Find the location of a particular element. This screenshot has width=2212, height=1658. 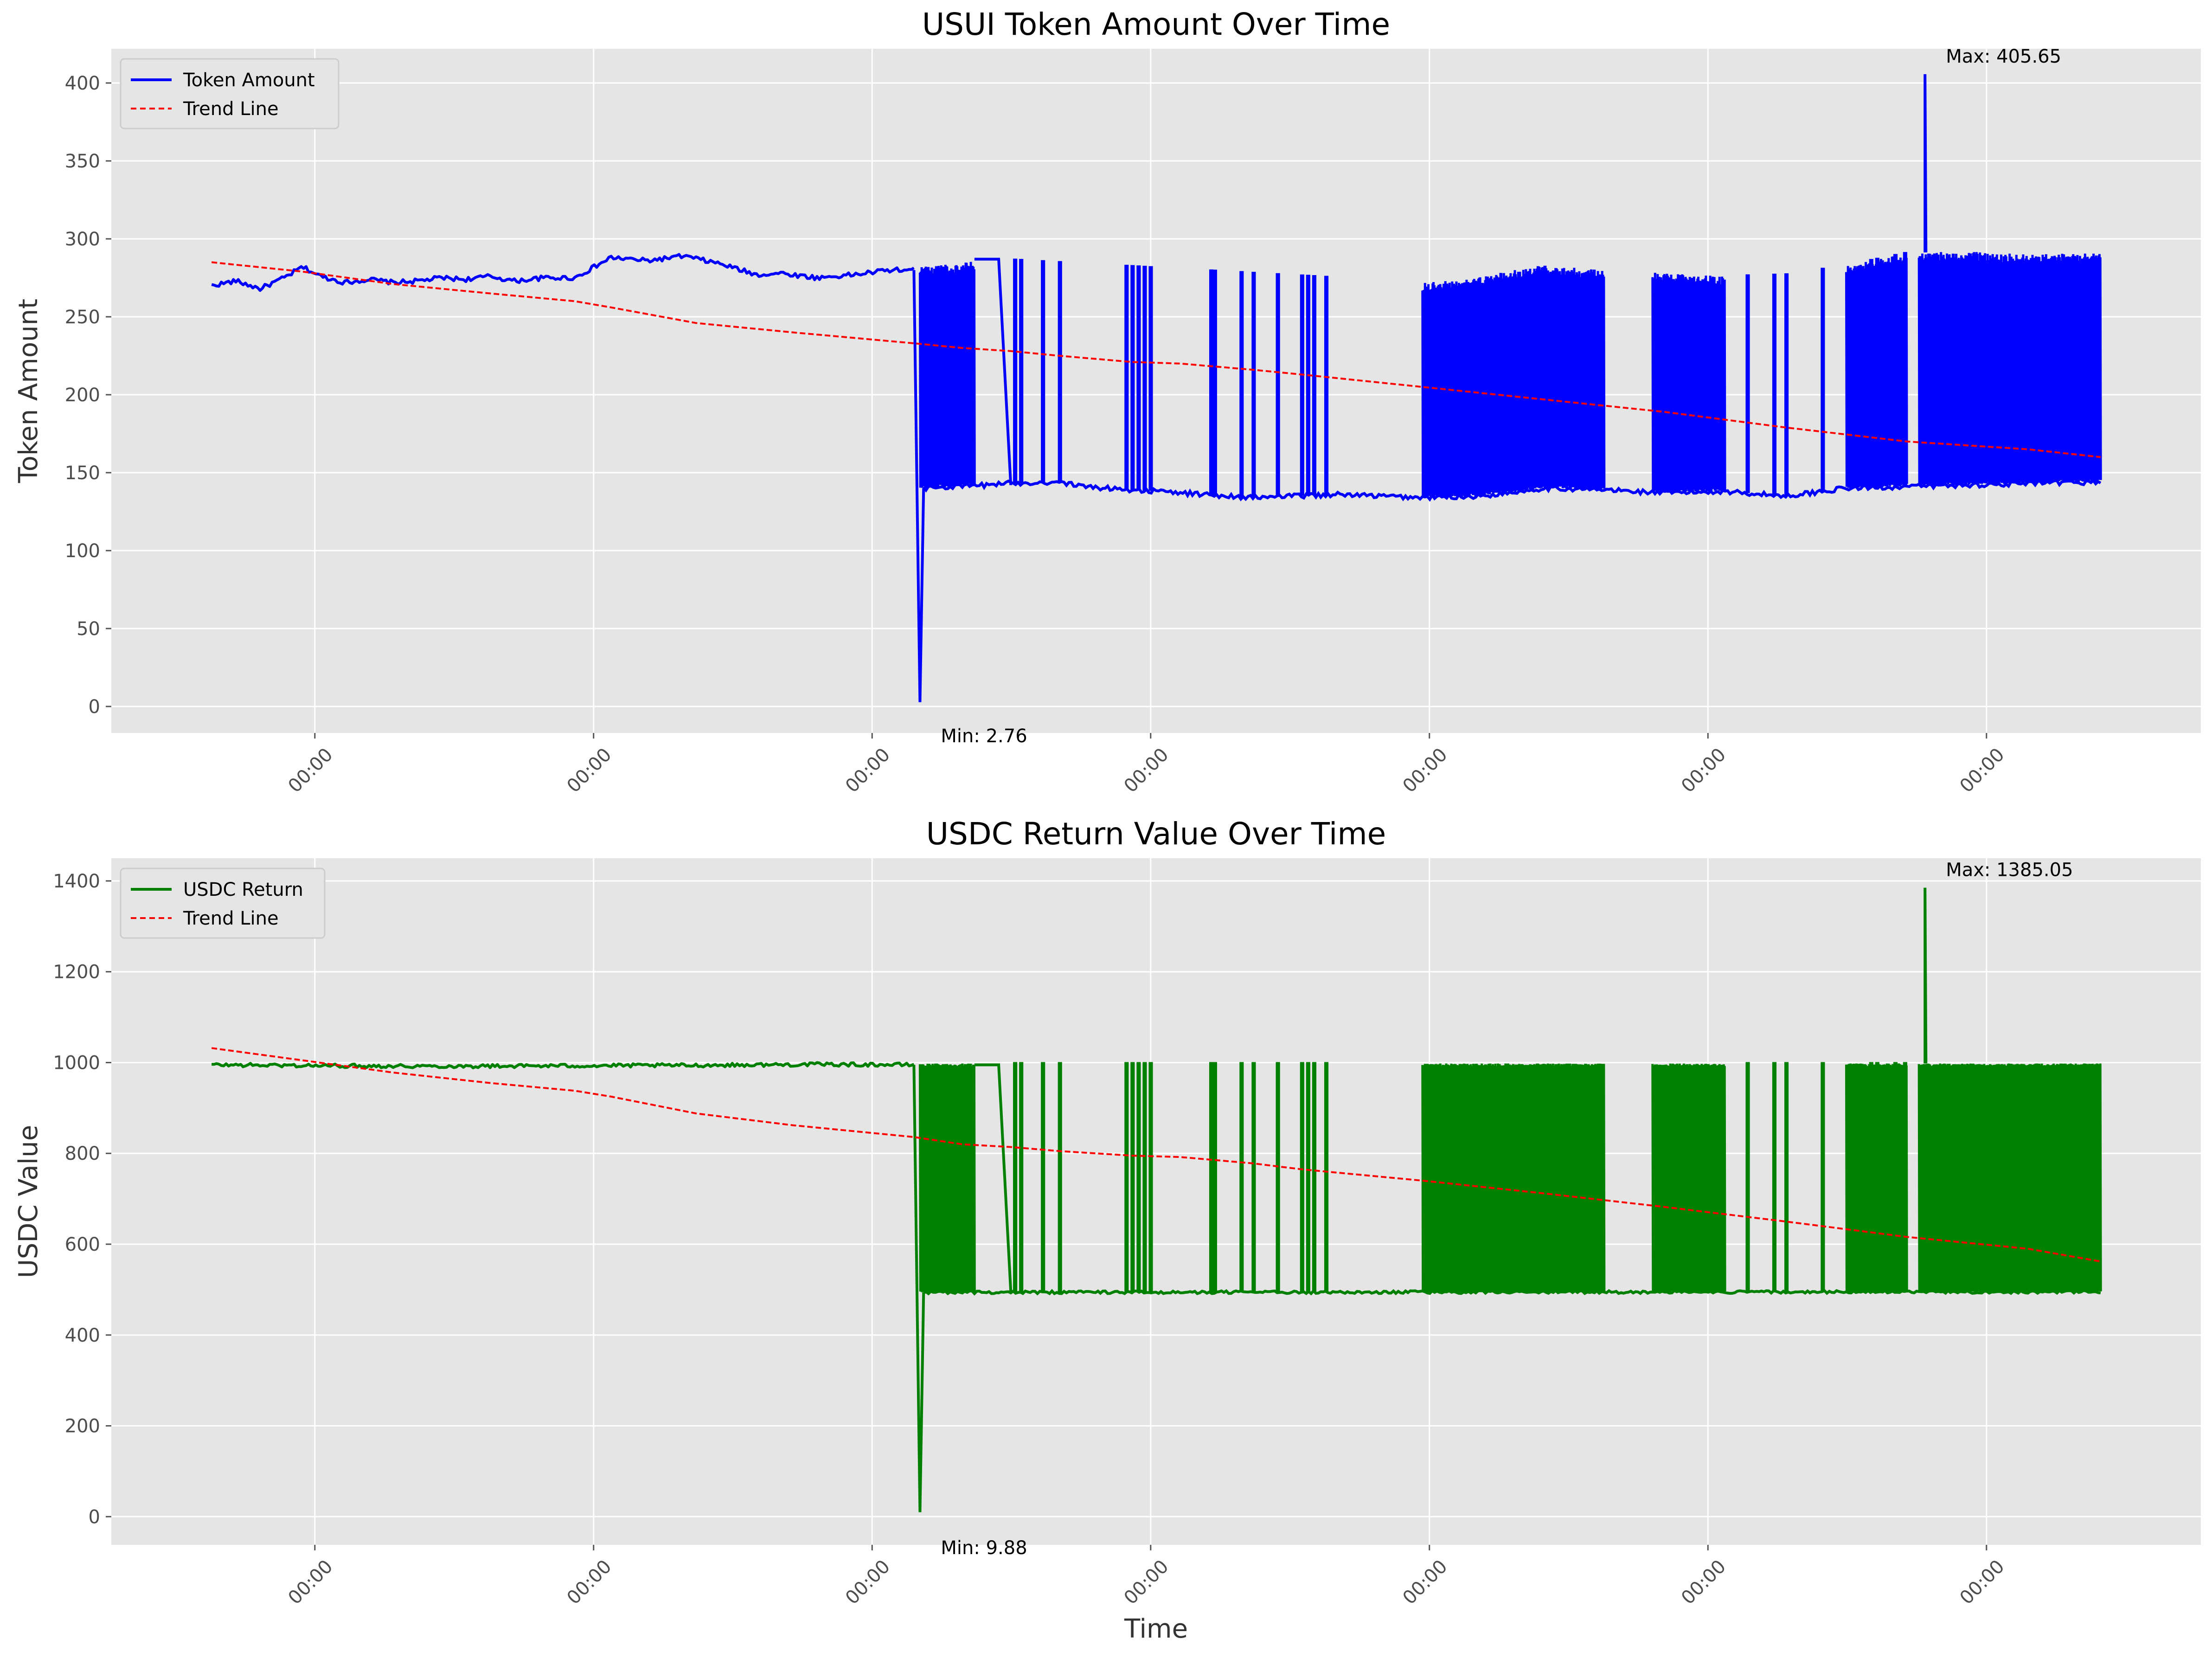

y-tick-label: 350 is located at coordinates (83, 161).